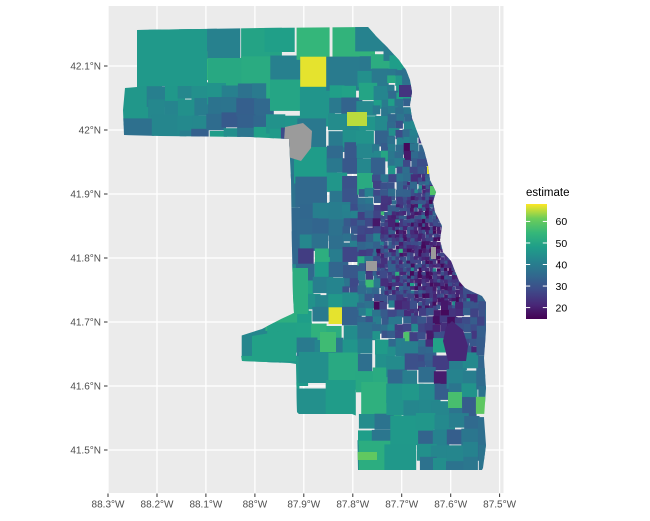  What do you see at coordinates (562, 222) in the screenshot?
I see `legend-tick-label: 60` at bounding box center [562, 222].